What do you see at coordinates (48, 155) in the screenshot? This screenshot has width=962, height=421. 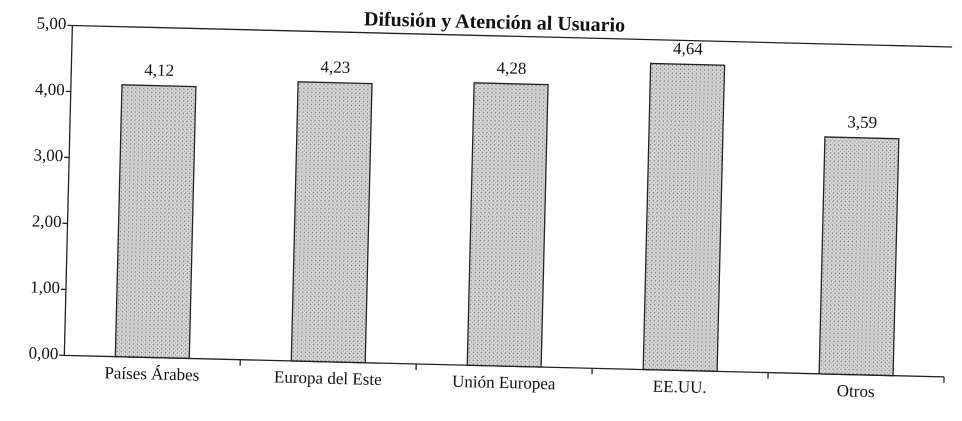 I see `y-tick-label: 3,00` at bounding box center [48, 155].